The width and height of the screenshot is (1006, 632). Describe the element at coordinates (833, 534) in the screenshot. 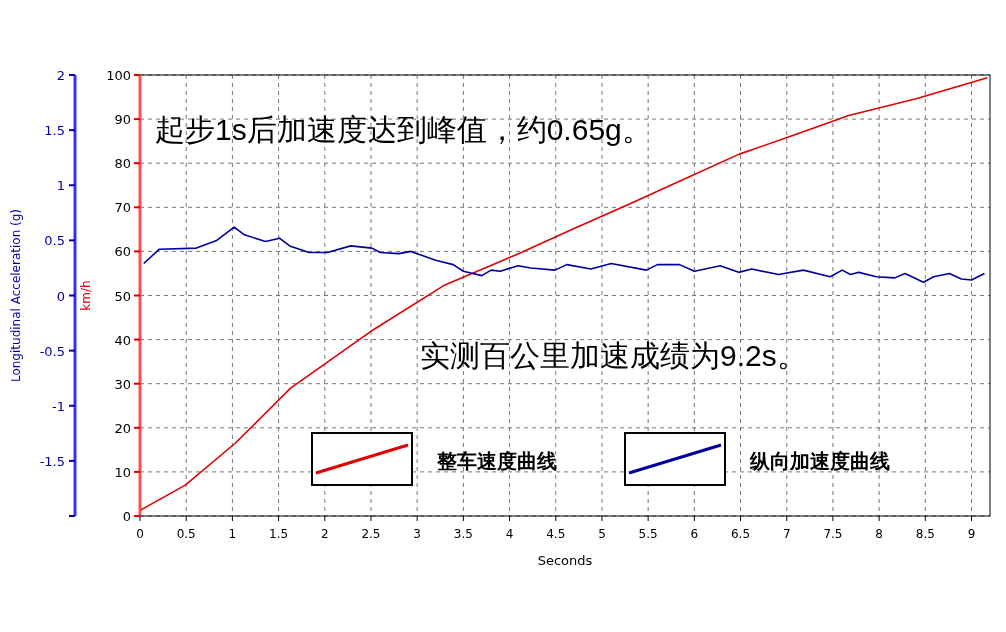

I see `x-tick-label: 7.5` at that location.